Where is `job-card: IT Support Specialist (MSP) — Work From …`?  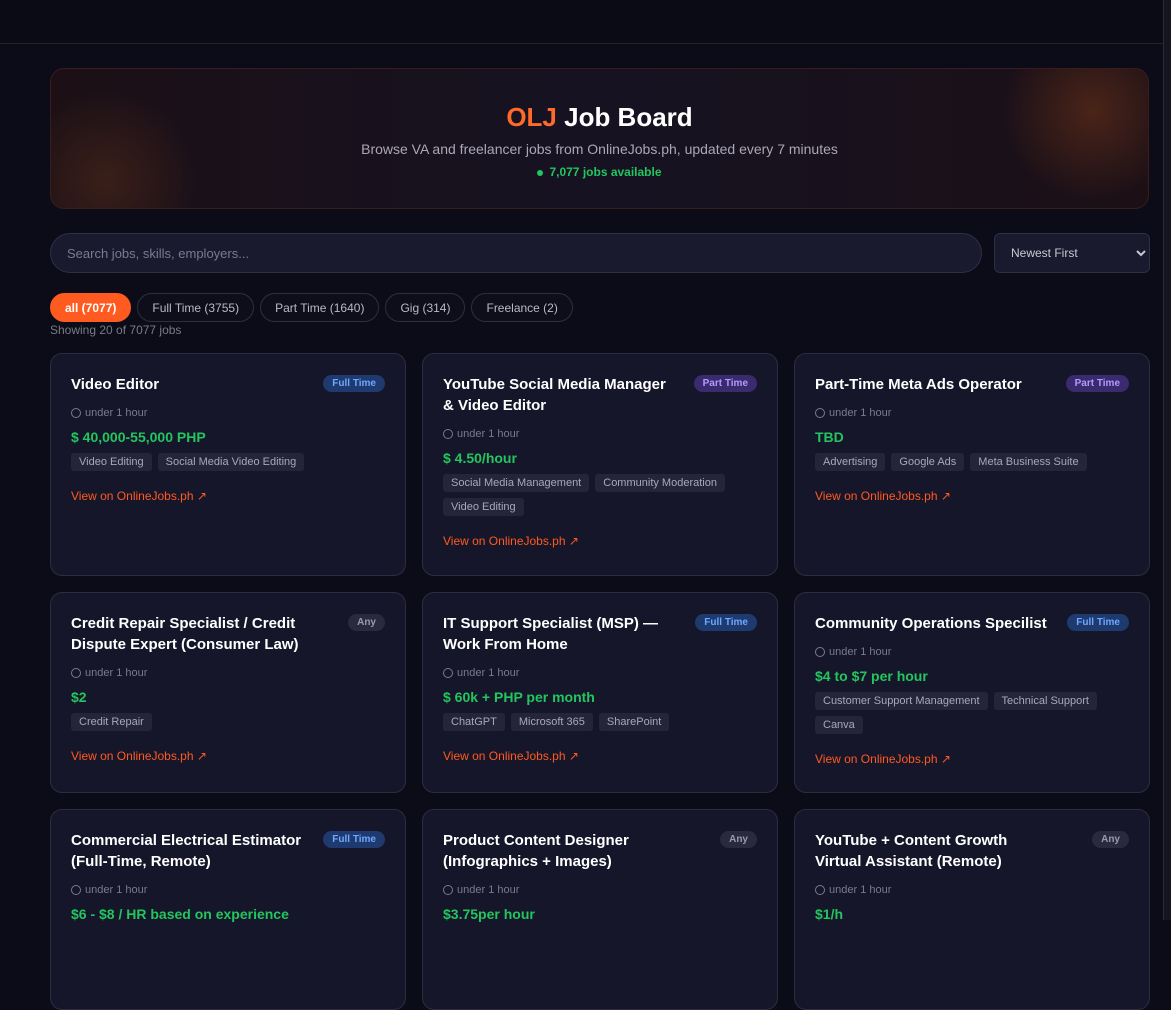
job-card: IT Support Specialist (MSP) — Work From … is located at coordinates (600, 692).